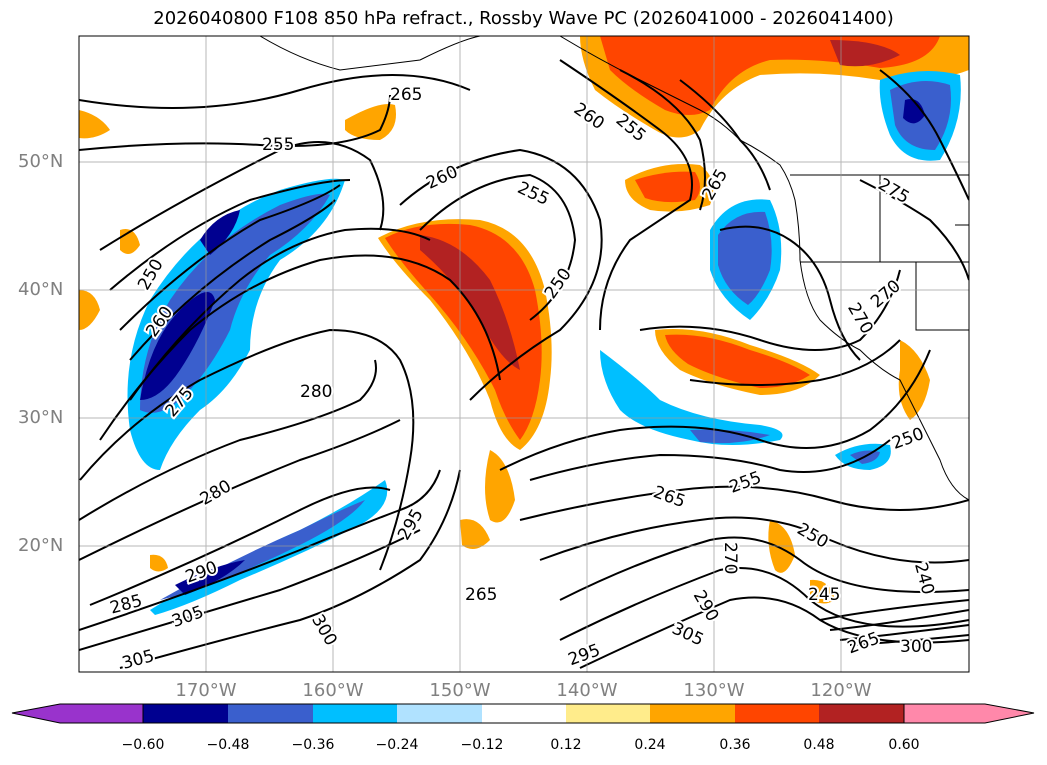 This screenshot has height=765, width=1047. What do you see at coordinates (313, 745) in the screenshot?
I see `colorbar-tick: −0.36` at bounding box center [313, 745].